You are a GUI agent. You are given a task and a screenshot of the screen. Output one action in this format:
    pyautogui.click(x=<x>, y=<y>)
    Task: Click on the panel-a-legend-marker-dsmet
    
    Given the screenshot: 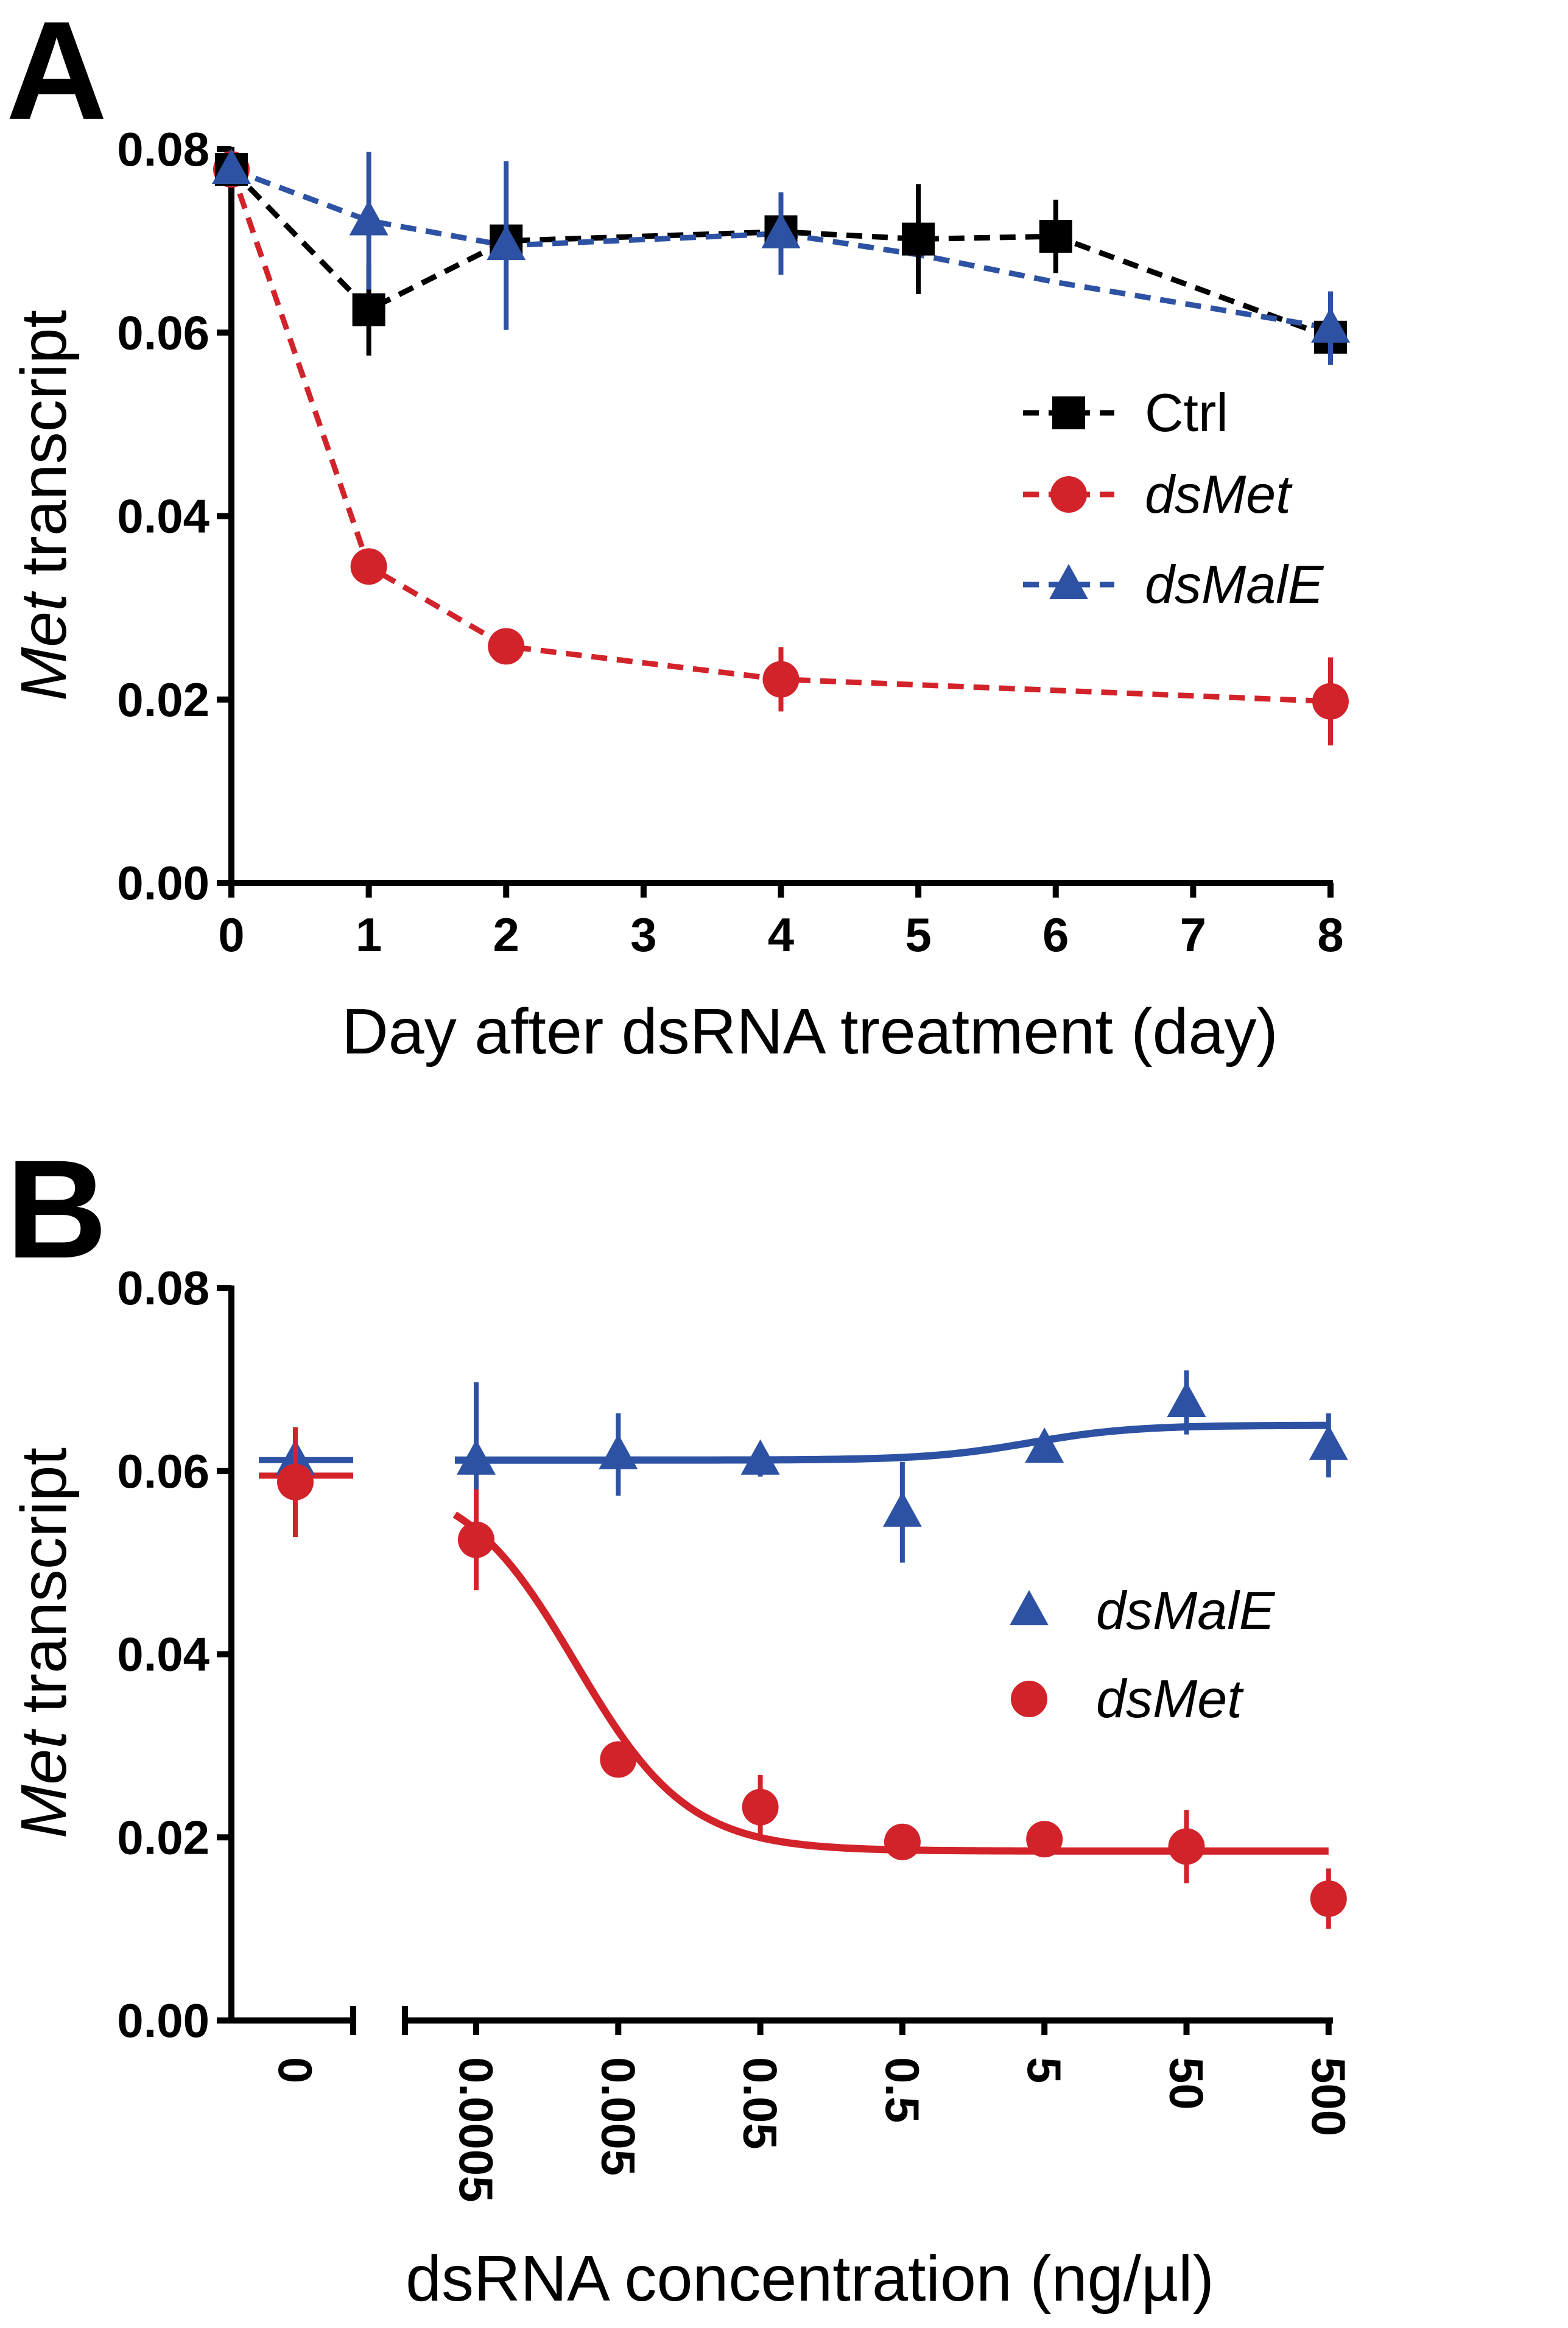 What is the action you would take?
    pyautogui.click(x=1068, y=494)
    